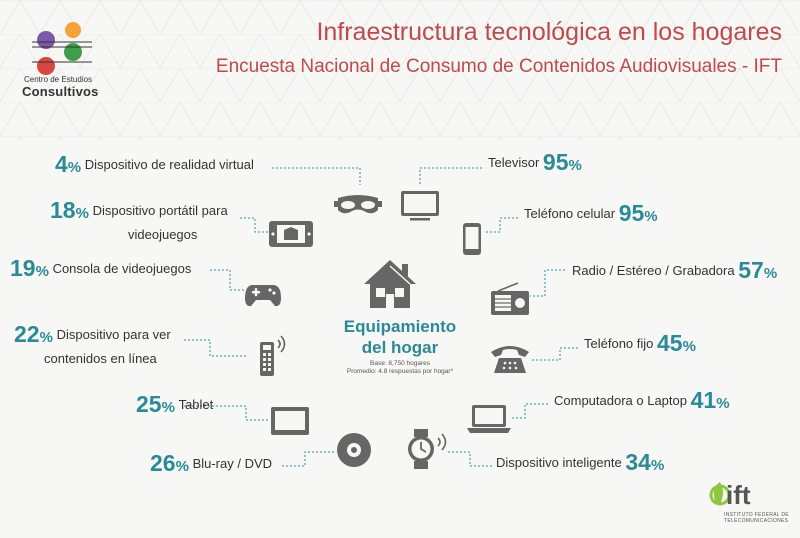  What do you see at coordinates (559, 462) in the screenshot?
I see `item-label: Dispositivo inteligente` at bounding box center [559, 462].